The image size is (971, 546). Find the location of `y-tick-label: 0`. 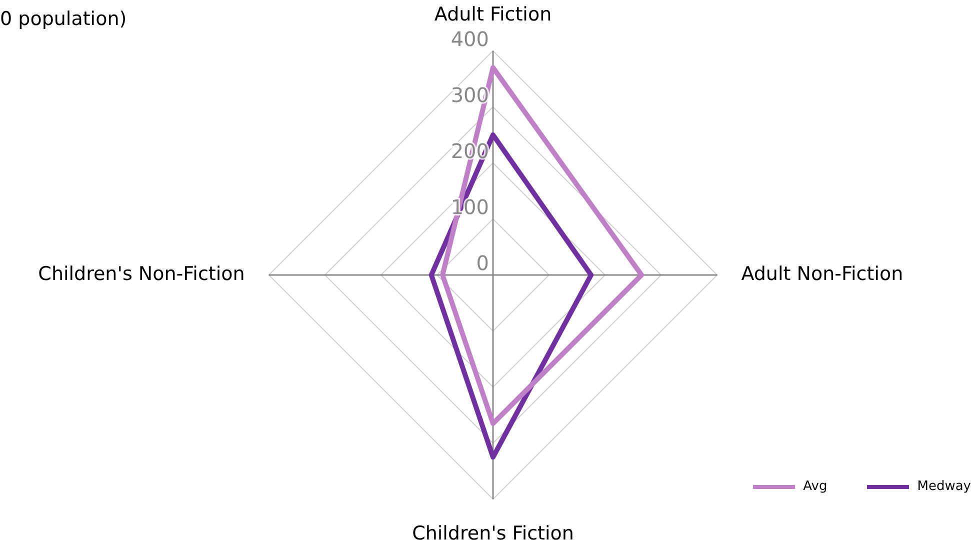

y-tick-label: 0 is located at coordinates (482, 263).